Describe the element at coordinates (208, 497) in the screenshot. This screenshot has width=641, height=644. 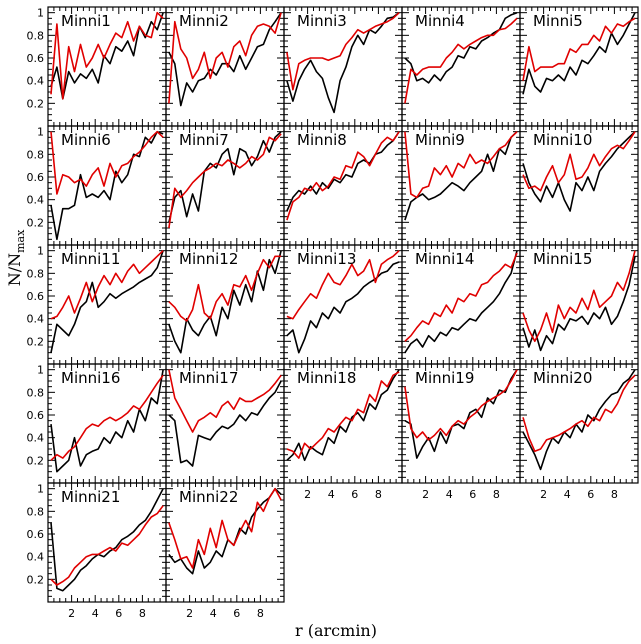
I see `panel-title: Minni22` at that location.